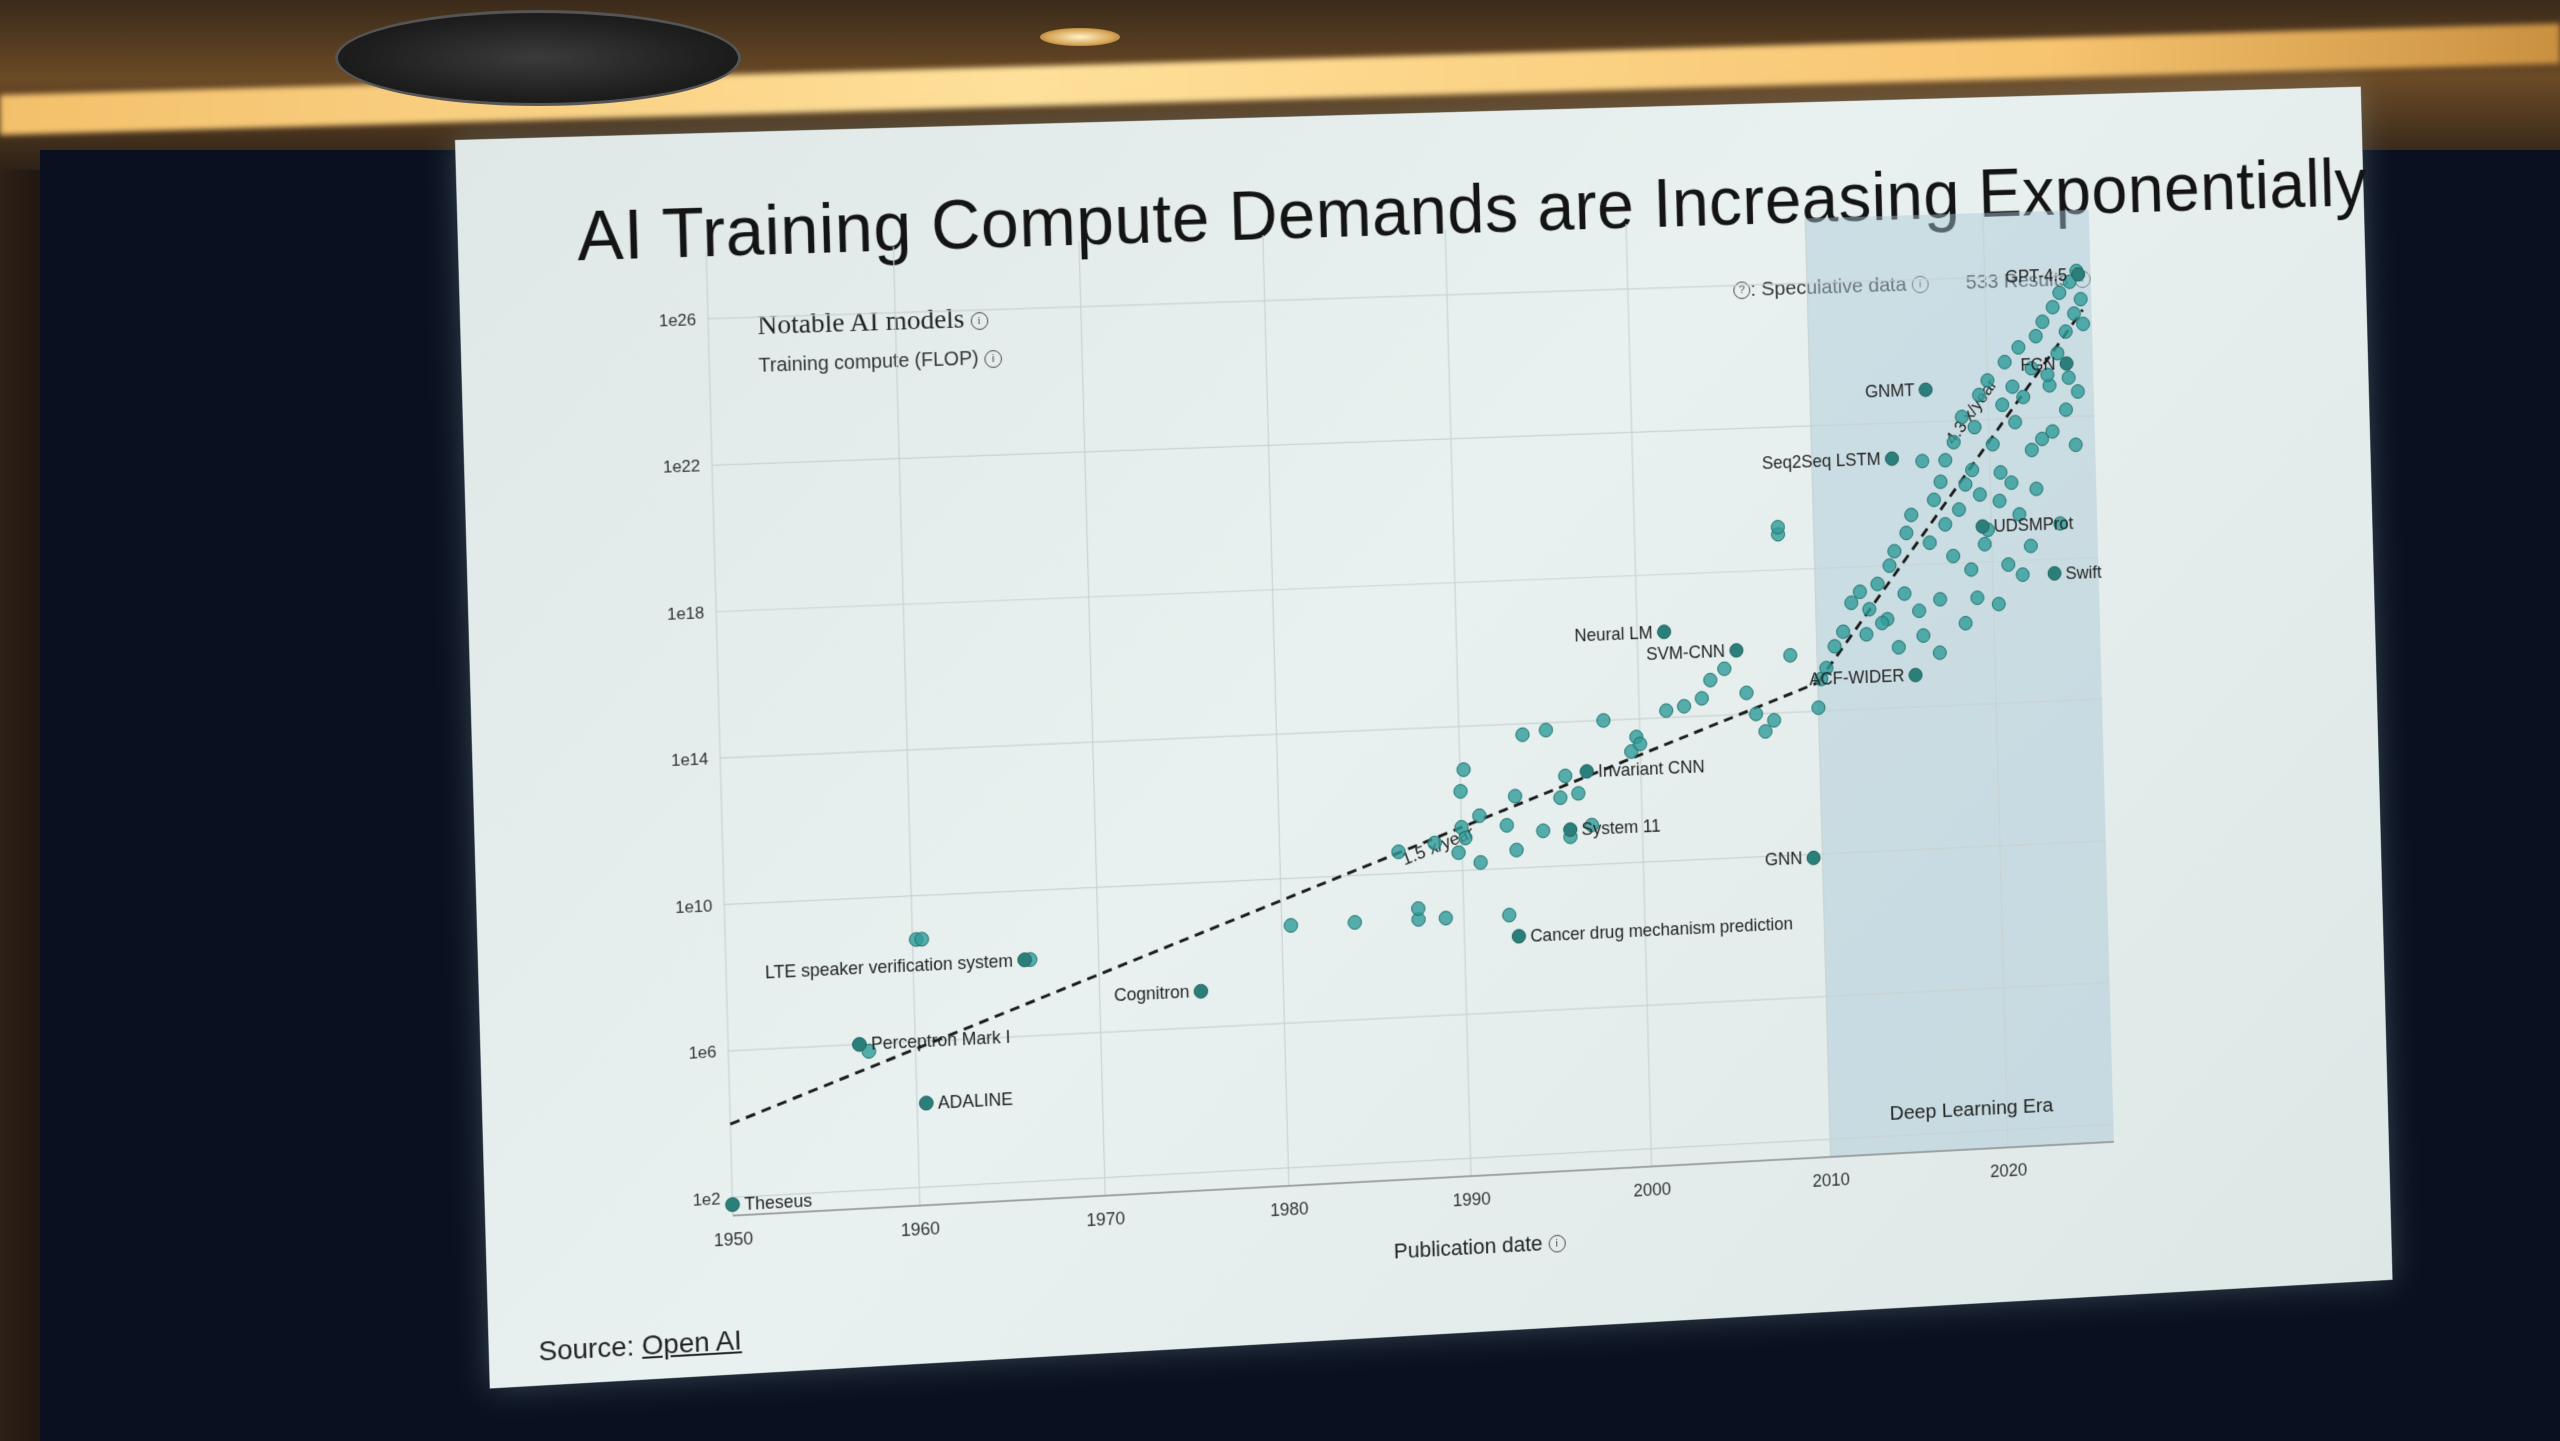 The height and width of the screenshot is (1441, 2560). I want to click on source-link: Open AI, so click(691, 1342).